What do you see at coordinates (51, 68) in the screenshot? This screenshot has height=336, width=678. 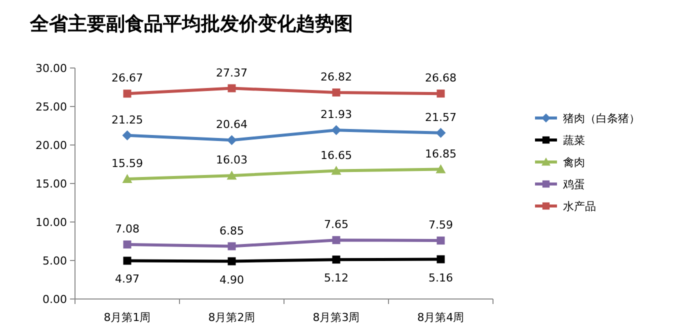 I see `y-tick-label: 30.00` at bounding box center [51, 68].